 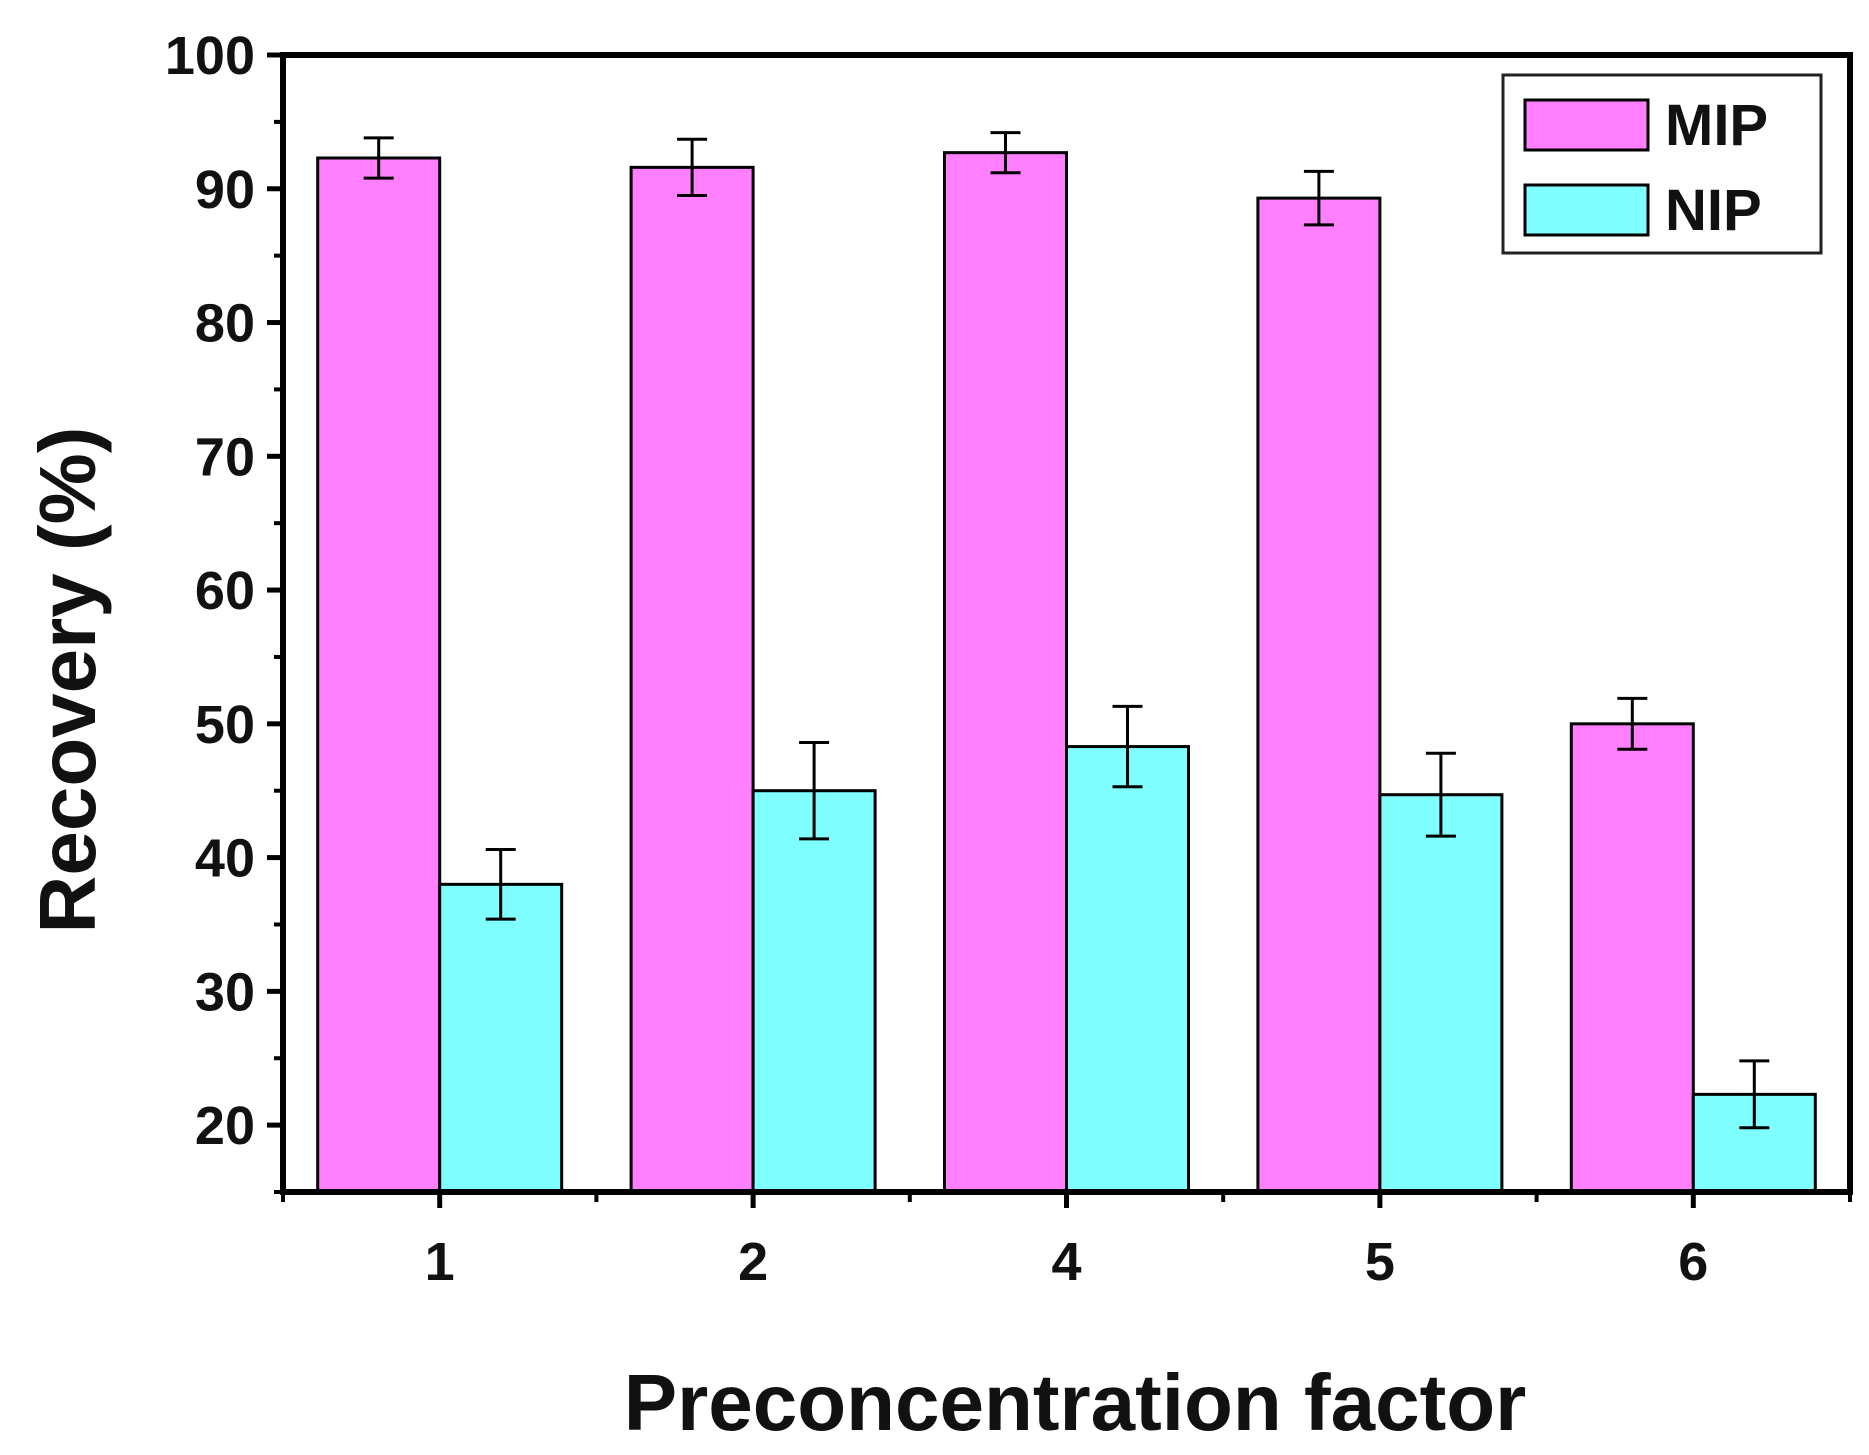 What do you see at coordinates (225, 859) in the screenshot?
I see `y-tick-label: 40` at bounding box center [225, 859].